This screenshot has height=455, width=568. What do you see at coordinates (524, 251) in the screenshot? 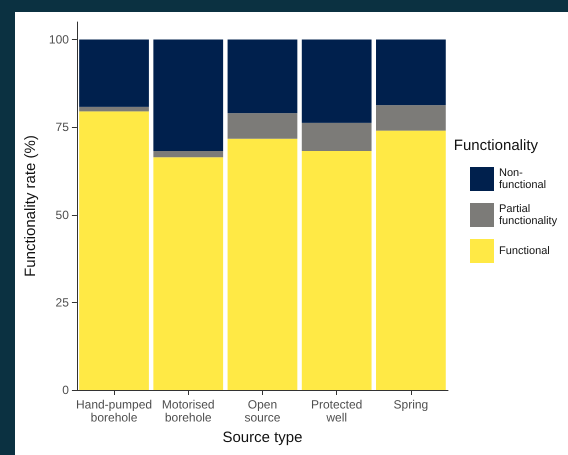
I see `legend-label: Functional` at bounding box center [524, 251].